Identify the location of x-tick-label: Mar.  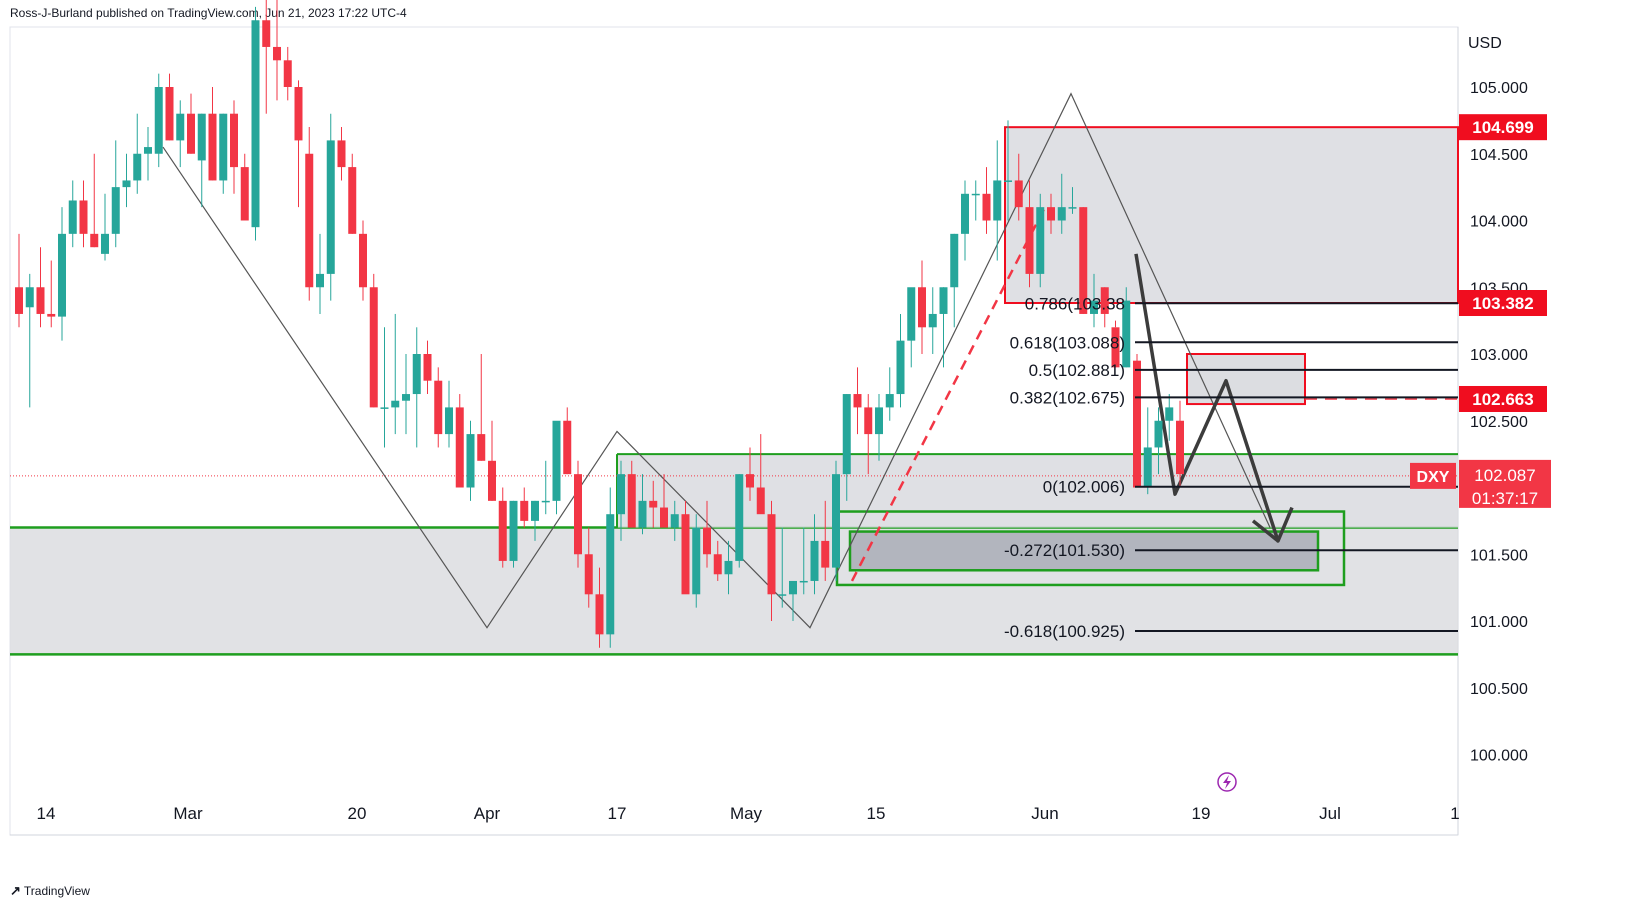
(188, 813).